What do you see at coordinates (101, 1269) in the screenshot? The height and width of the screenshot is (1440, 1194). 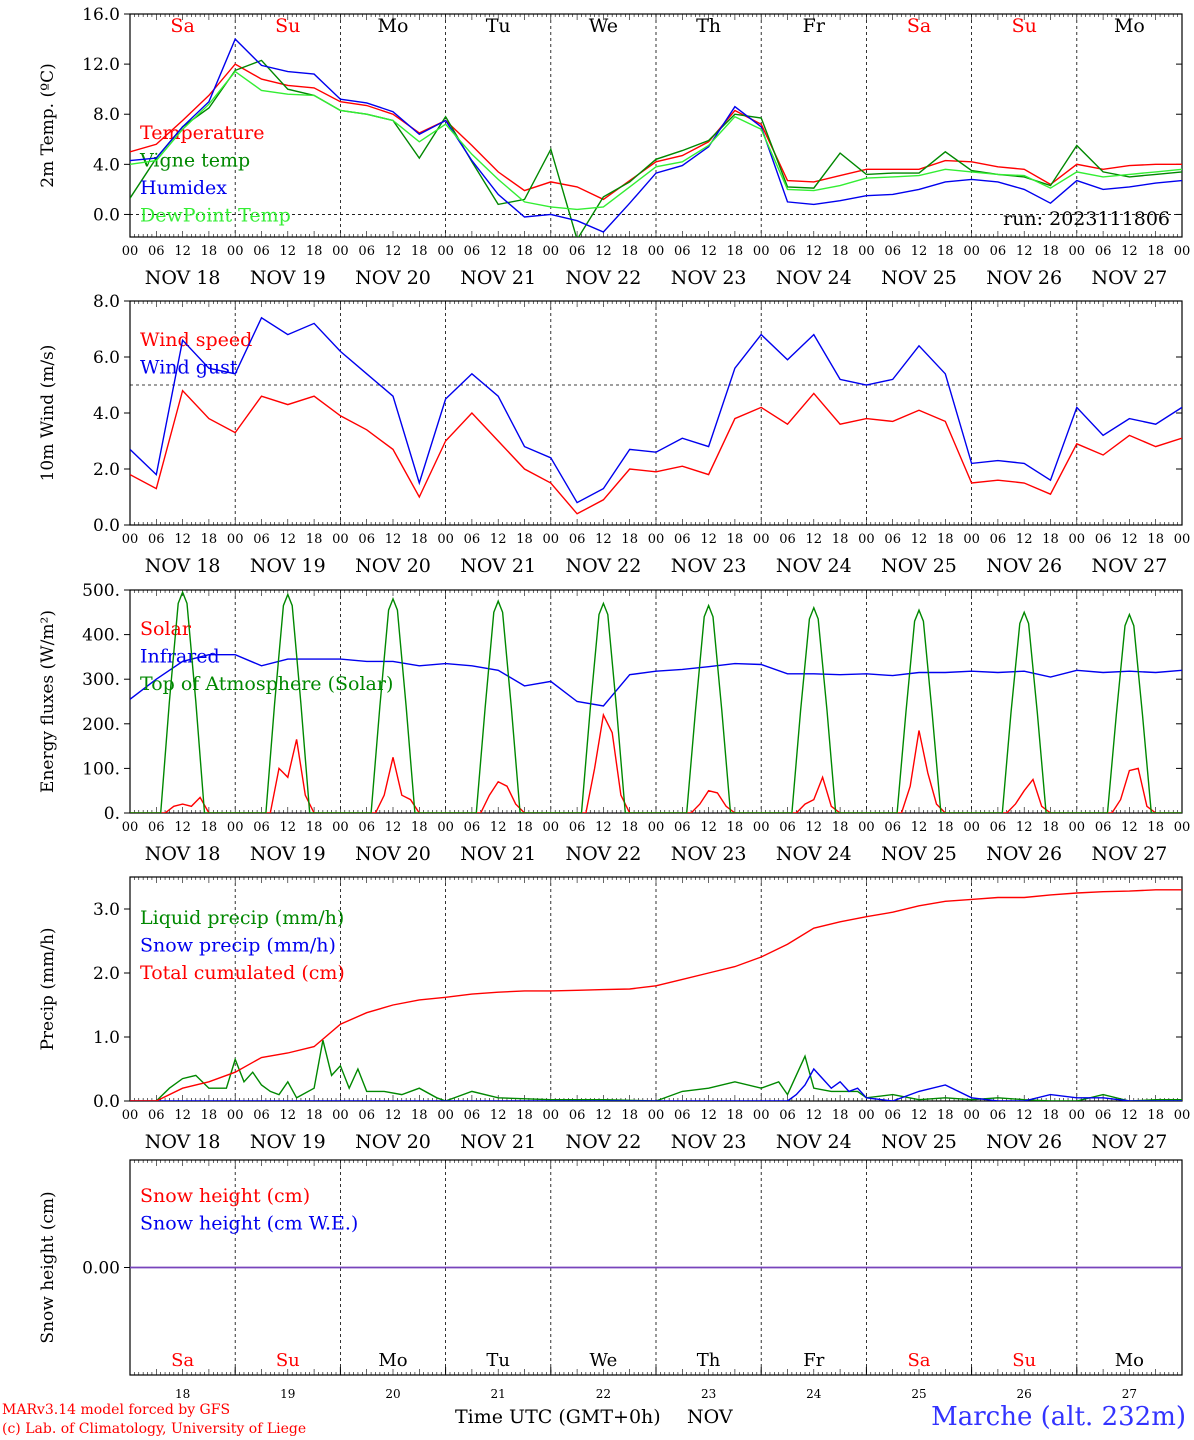 I see `y-tick-label: 0.00` at bounding box center [101, 1269].